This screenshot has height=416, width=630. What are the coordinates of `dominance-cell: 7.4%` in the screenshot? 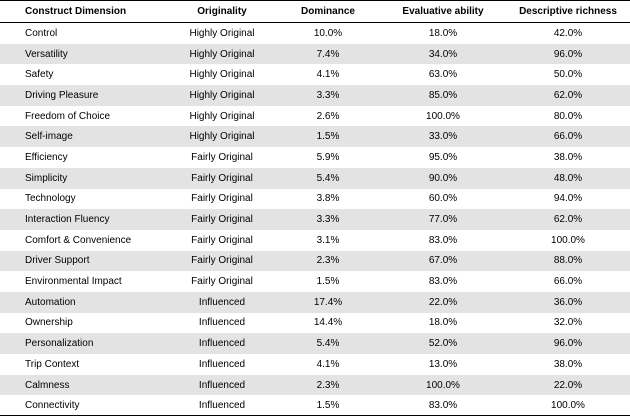 It's located at (328, 54).